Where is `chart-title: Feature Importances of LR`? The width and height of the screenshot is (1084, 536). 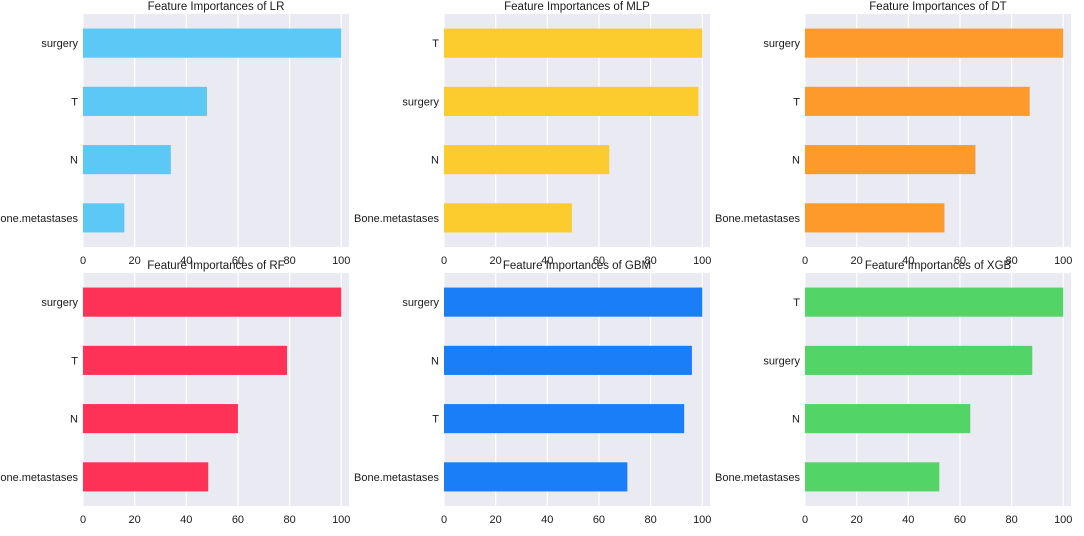 chart-title: Feature Importances of LR is located at coordinates (216, 7).